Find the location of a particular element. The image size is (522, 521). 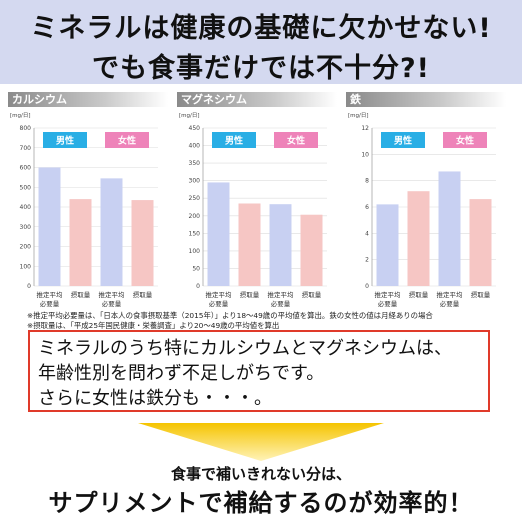

footnote-2: ※摂取量は、「平成25年国民健康・栄養調査」より20～49歳の平均値を算出 is located at coordinates (153, 325).